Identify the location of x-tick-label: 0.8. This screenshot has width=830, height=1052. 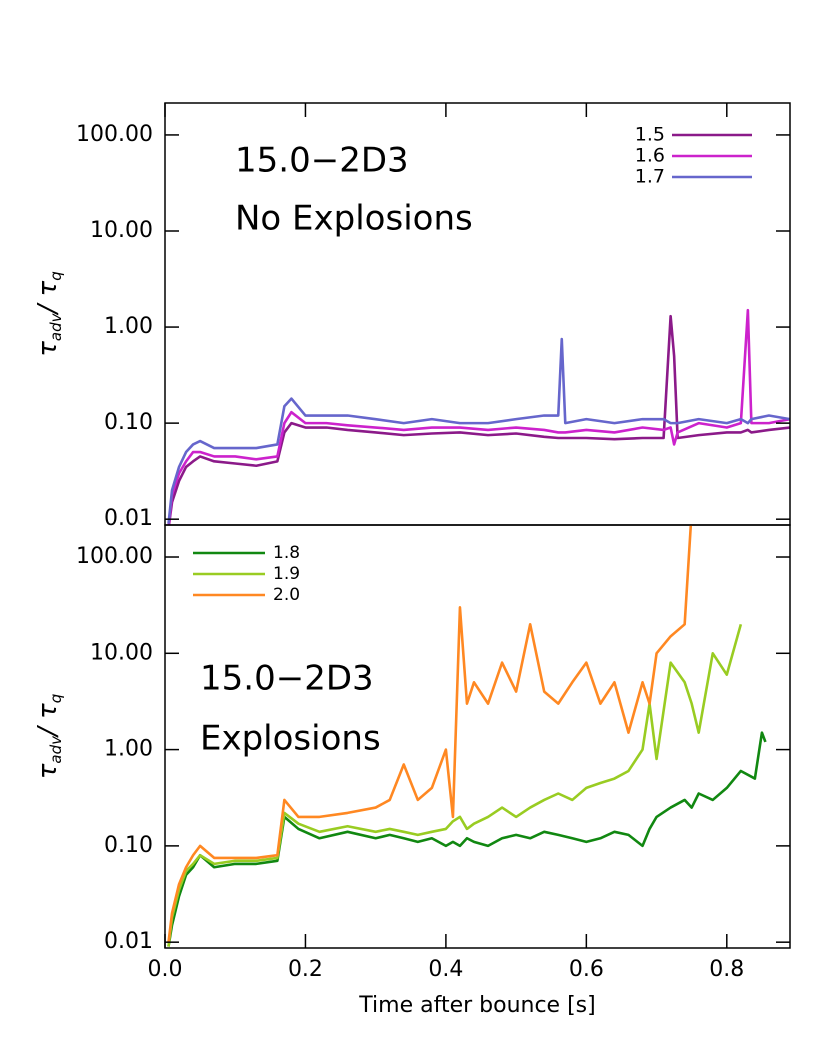
(726, 969).